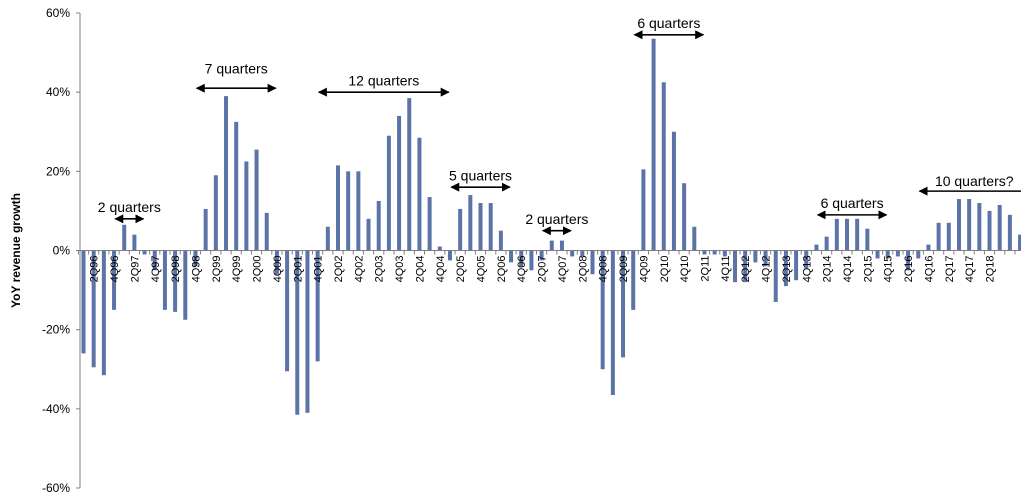 The width and height of the screenshot is (1021, 501). What do you see at coordinates (685, 269) in the screenshot?
I see `x-tick-label: 4Q10` at bounding box center [685, 269].